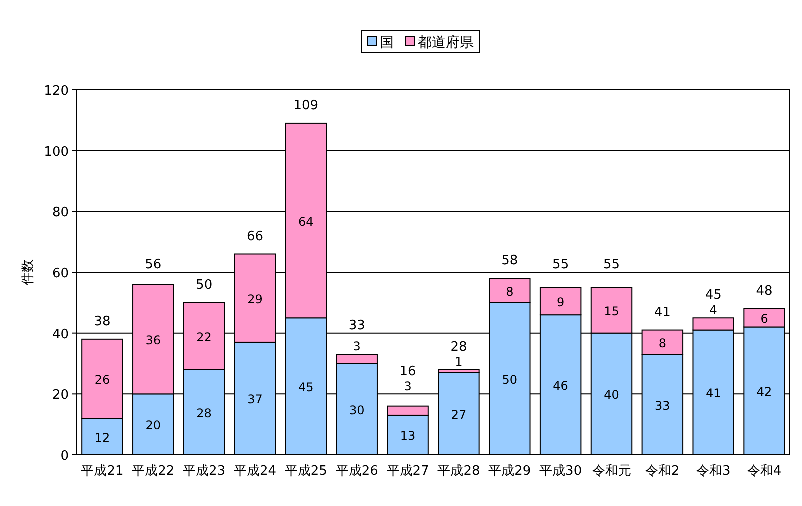  I want to click on data-label: 22, so click(204, 337).